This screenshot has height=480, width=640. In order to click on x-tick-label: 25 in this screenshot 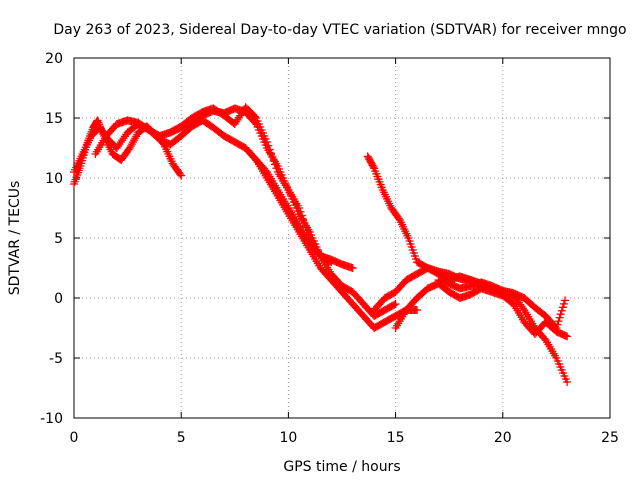, I will do `click(610, 438)`.